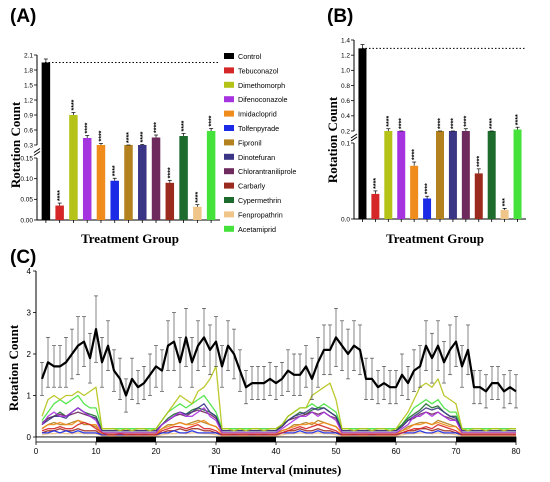  What do you see at coordinates (340, 16) in the screenshot?
I see `panel-b-letter: (B)` at bounding box center [340, 16].